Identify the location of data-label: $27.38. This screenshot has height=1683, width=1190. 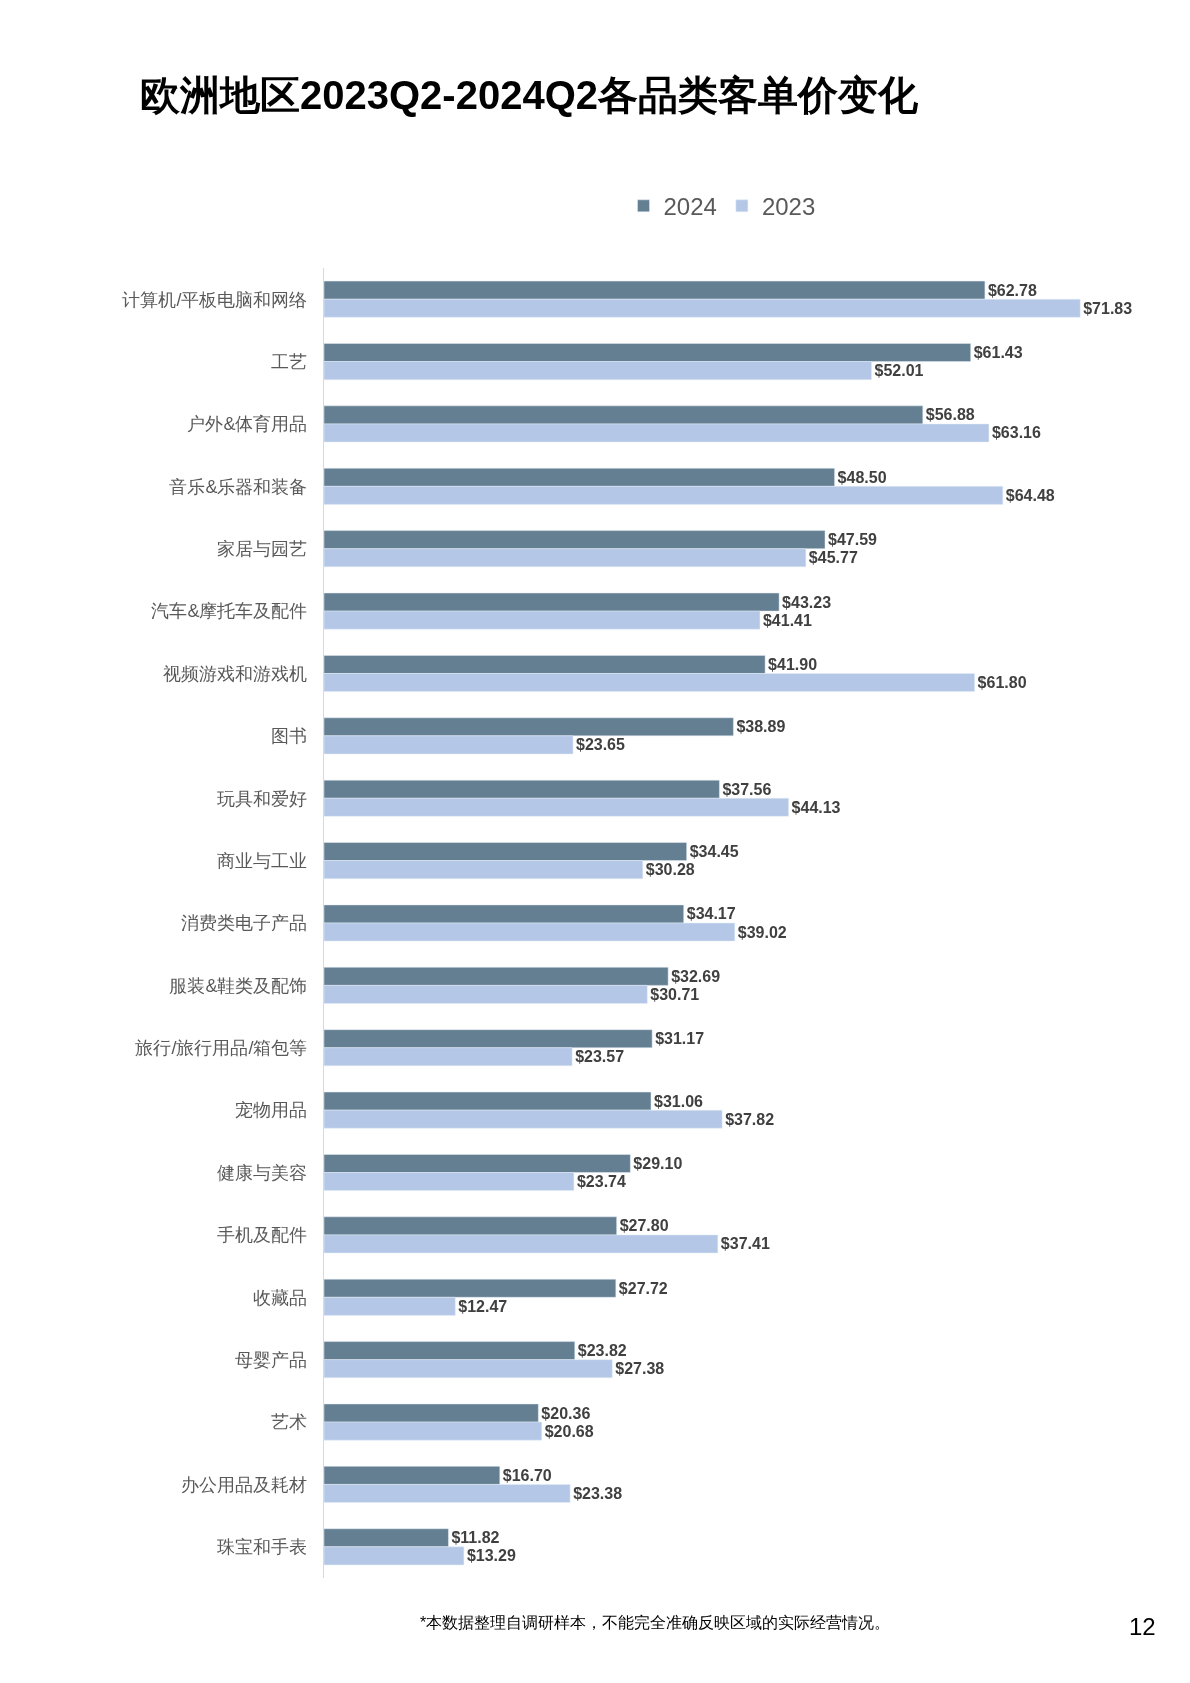
(640, 1369).